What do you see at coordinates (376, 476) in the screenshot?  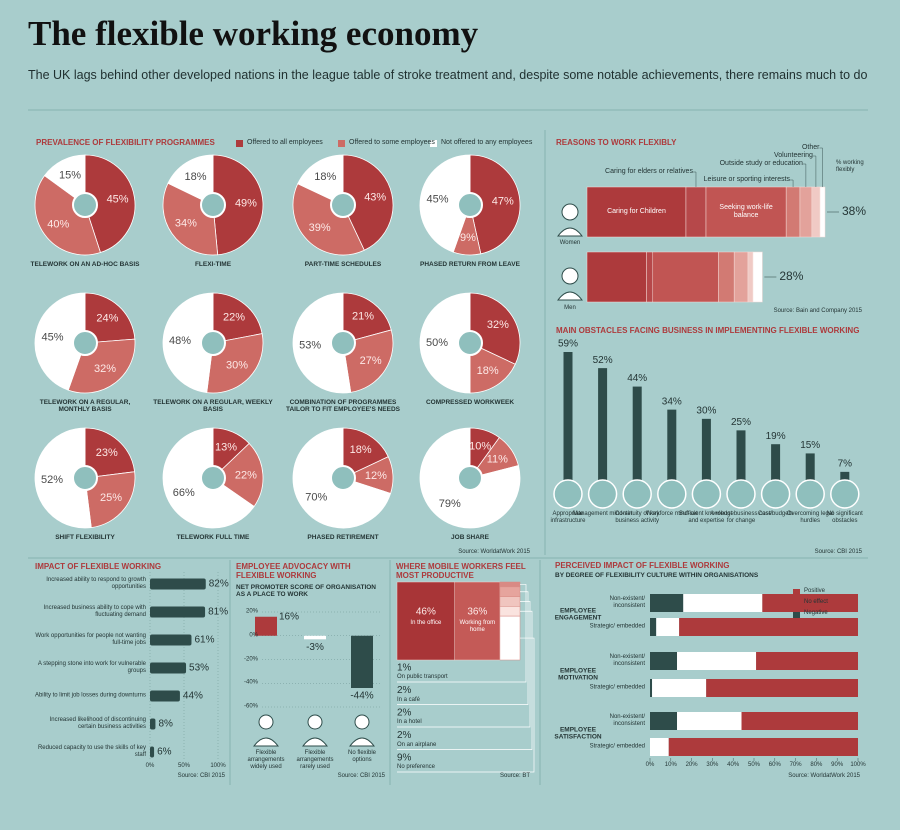 I see `pie-value-label: 12%` at bounding box center [376, 476].